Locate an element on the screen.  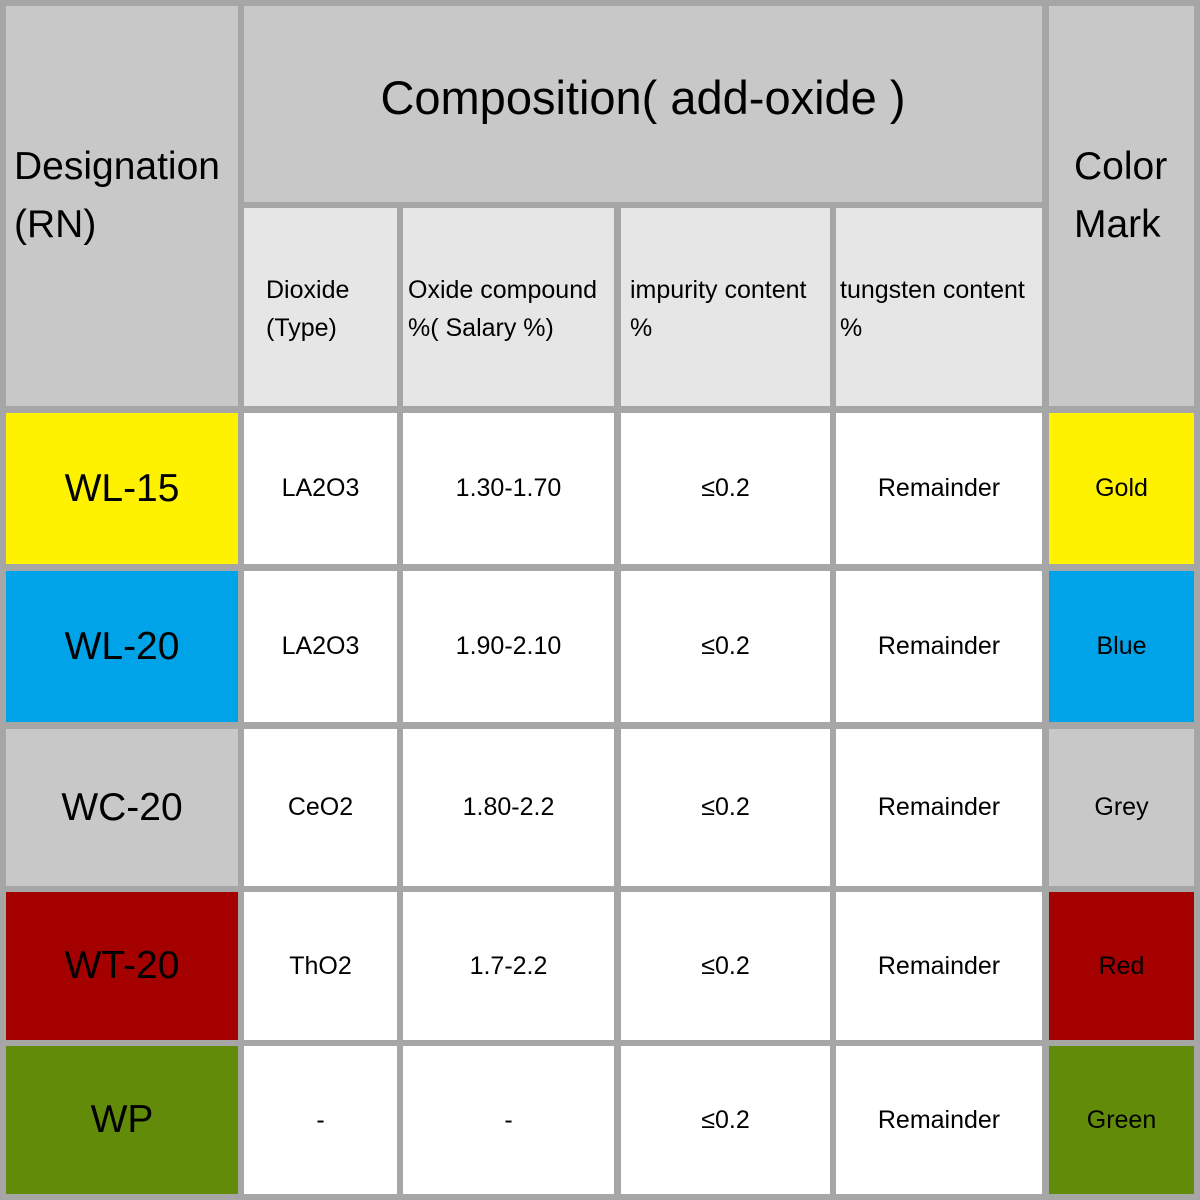
header-color-mark: Color Mark is located at coordinates (1121, 206).